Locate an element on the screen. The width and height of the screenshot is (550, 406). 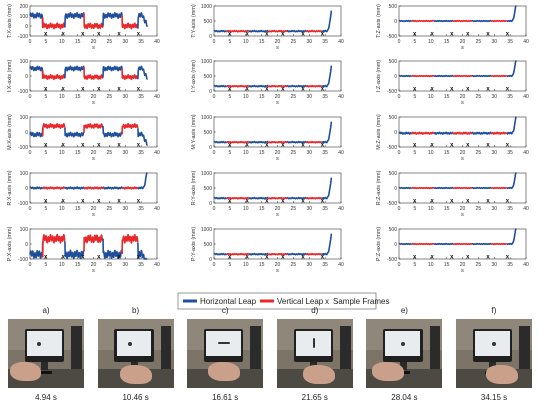
x-tick-label-mz: 40 is located at coordinates (526, 153).